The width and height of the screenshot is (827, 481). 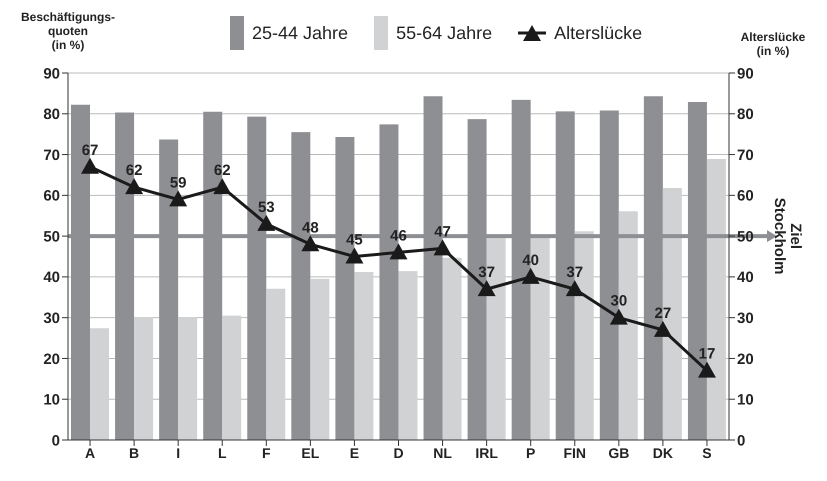 What do you see at coordinates (267, 452) in the screenshot?
I see `x-tick-label: F` at bounding box center [267, 452].